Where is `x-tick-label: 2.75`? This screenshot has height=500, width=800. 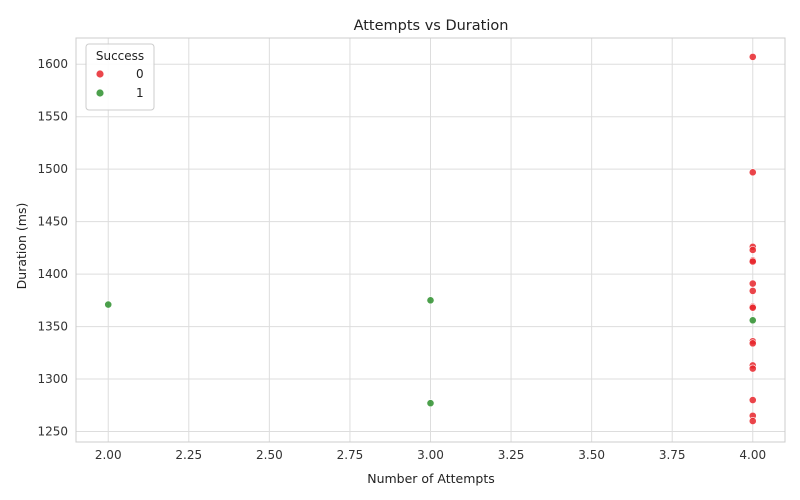
x-tick-label: 2.75 is located at coordinates (350, 455).